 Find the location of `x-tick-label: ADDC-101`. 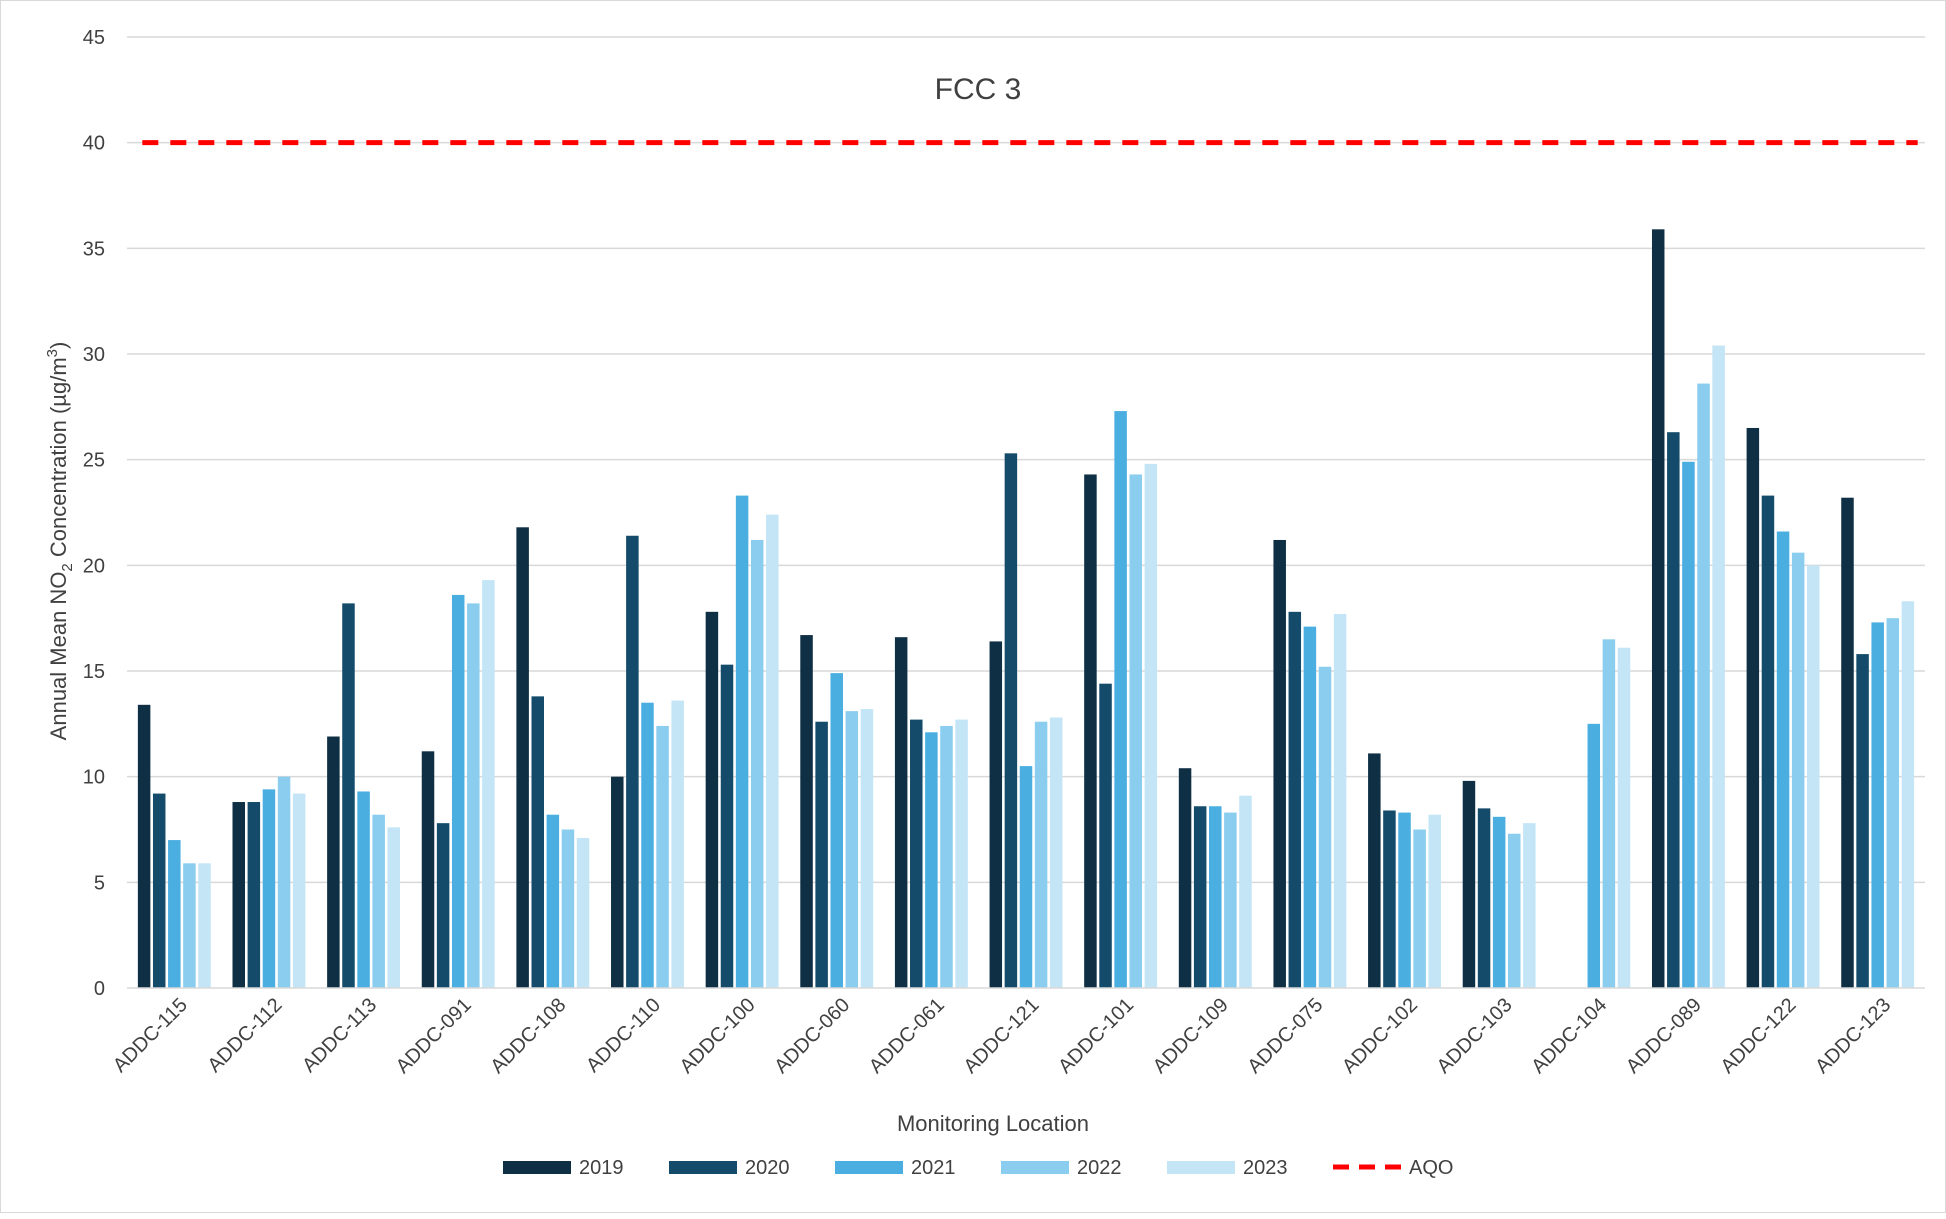

x-tick-label: ADDC-101 is located at coordinates (1096, 1036).